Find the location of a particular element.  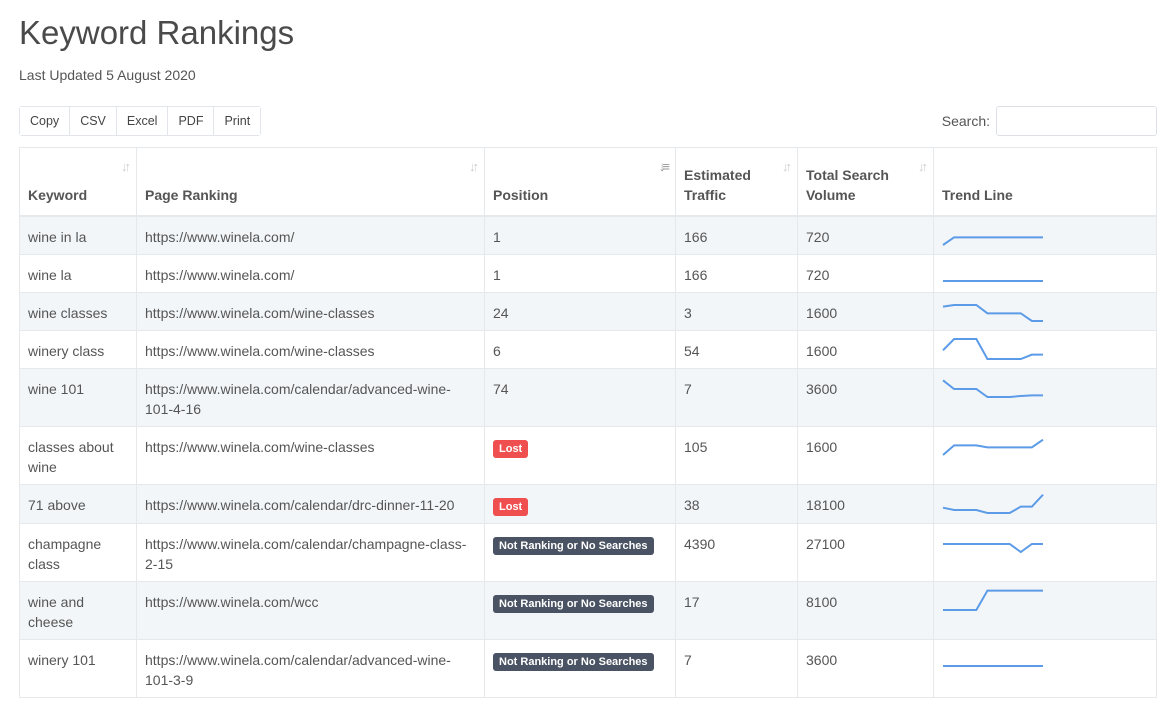

traffic-cell: 3 is located at coordinates (736, 311).